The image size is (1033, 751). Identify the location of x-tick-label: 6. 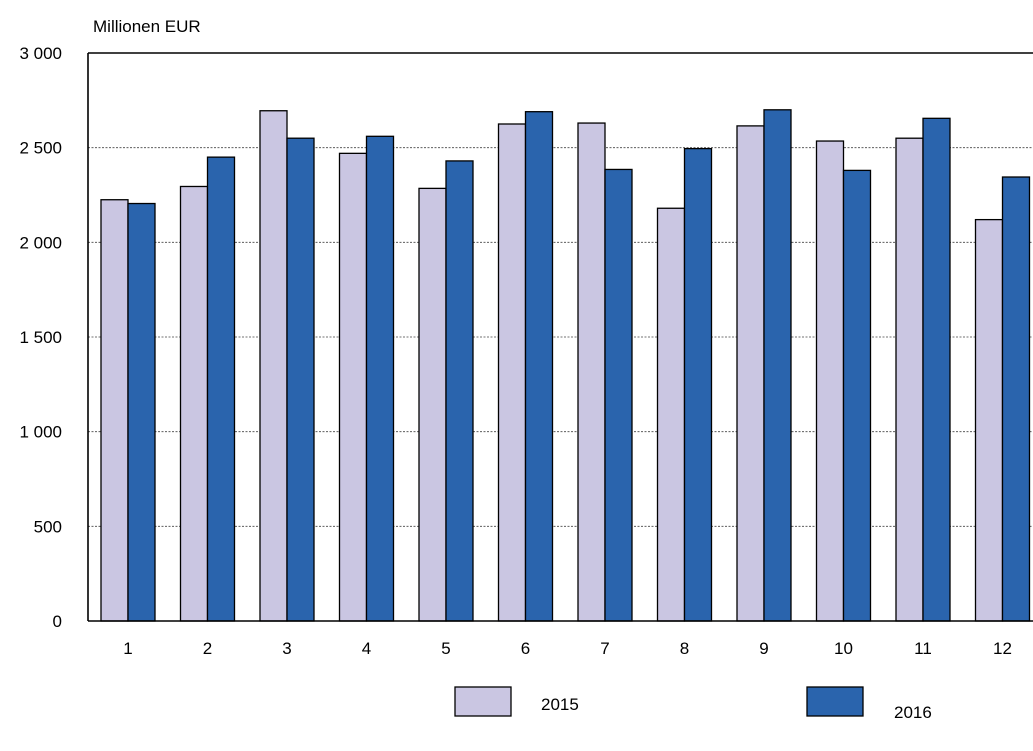
(525, 648).